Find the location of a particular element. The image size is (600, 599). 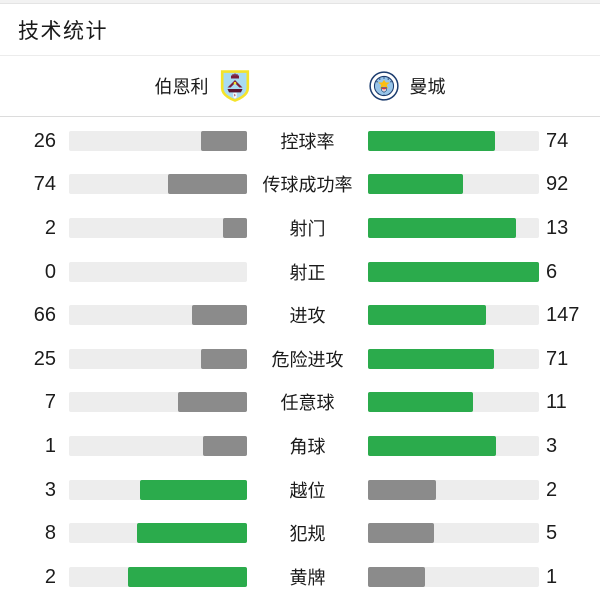

mancity-crest-icon is located at coordinates (383, 86).